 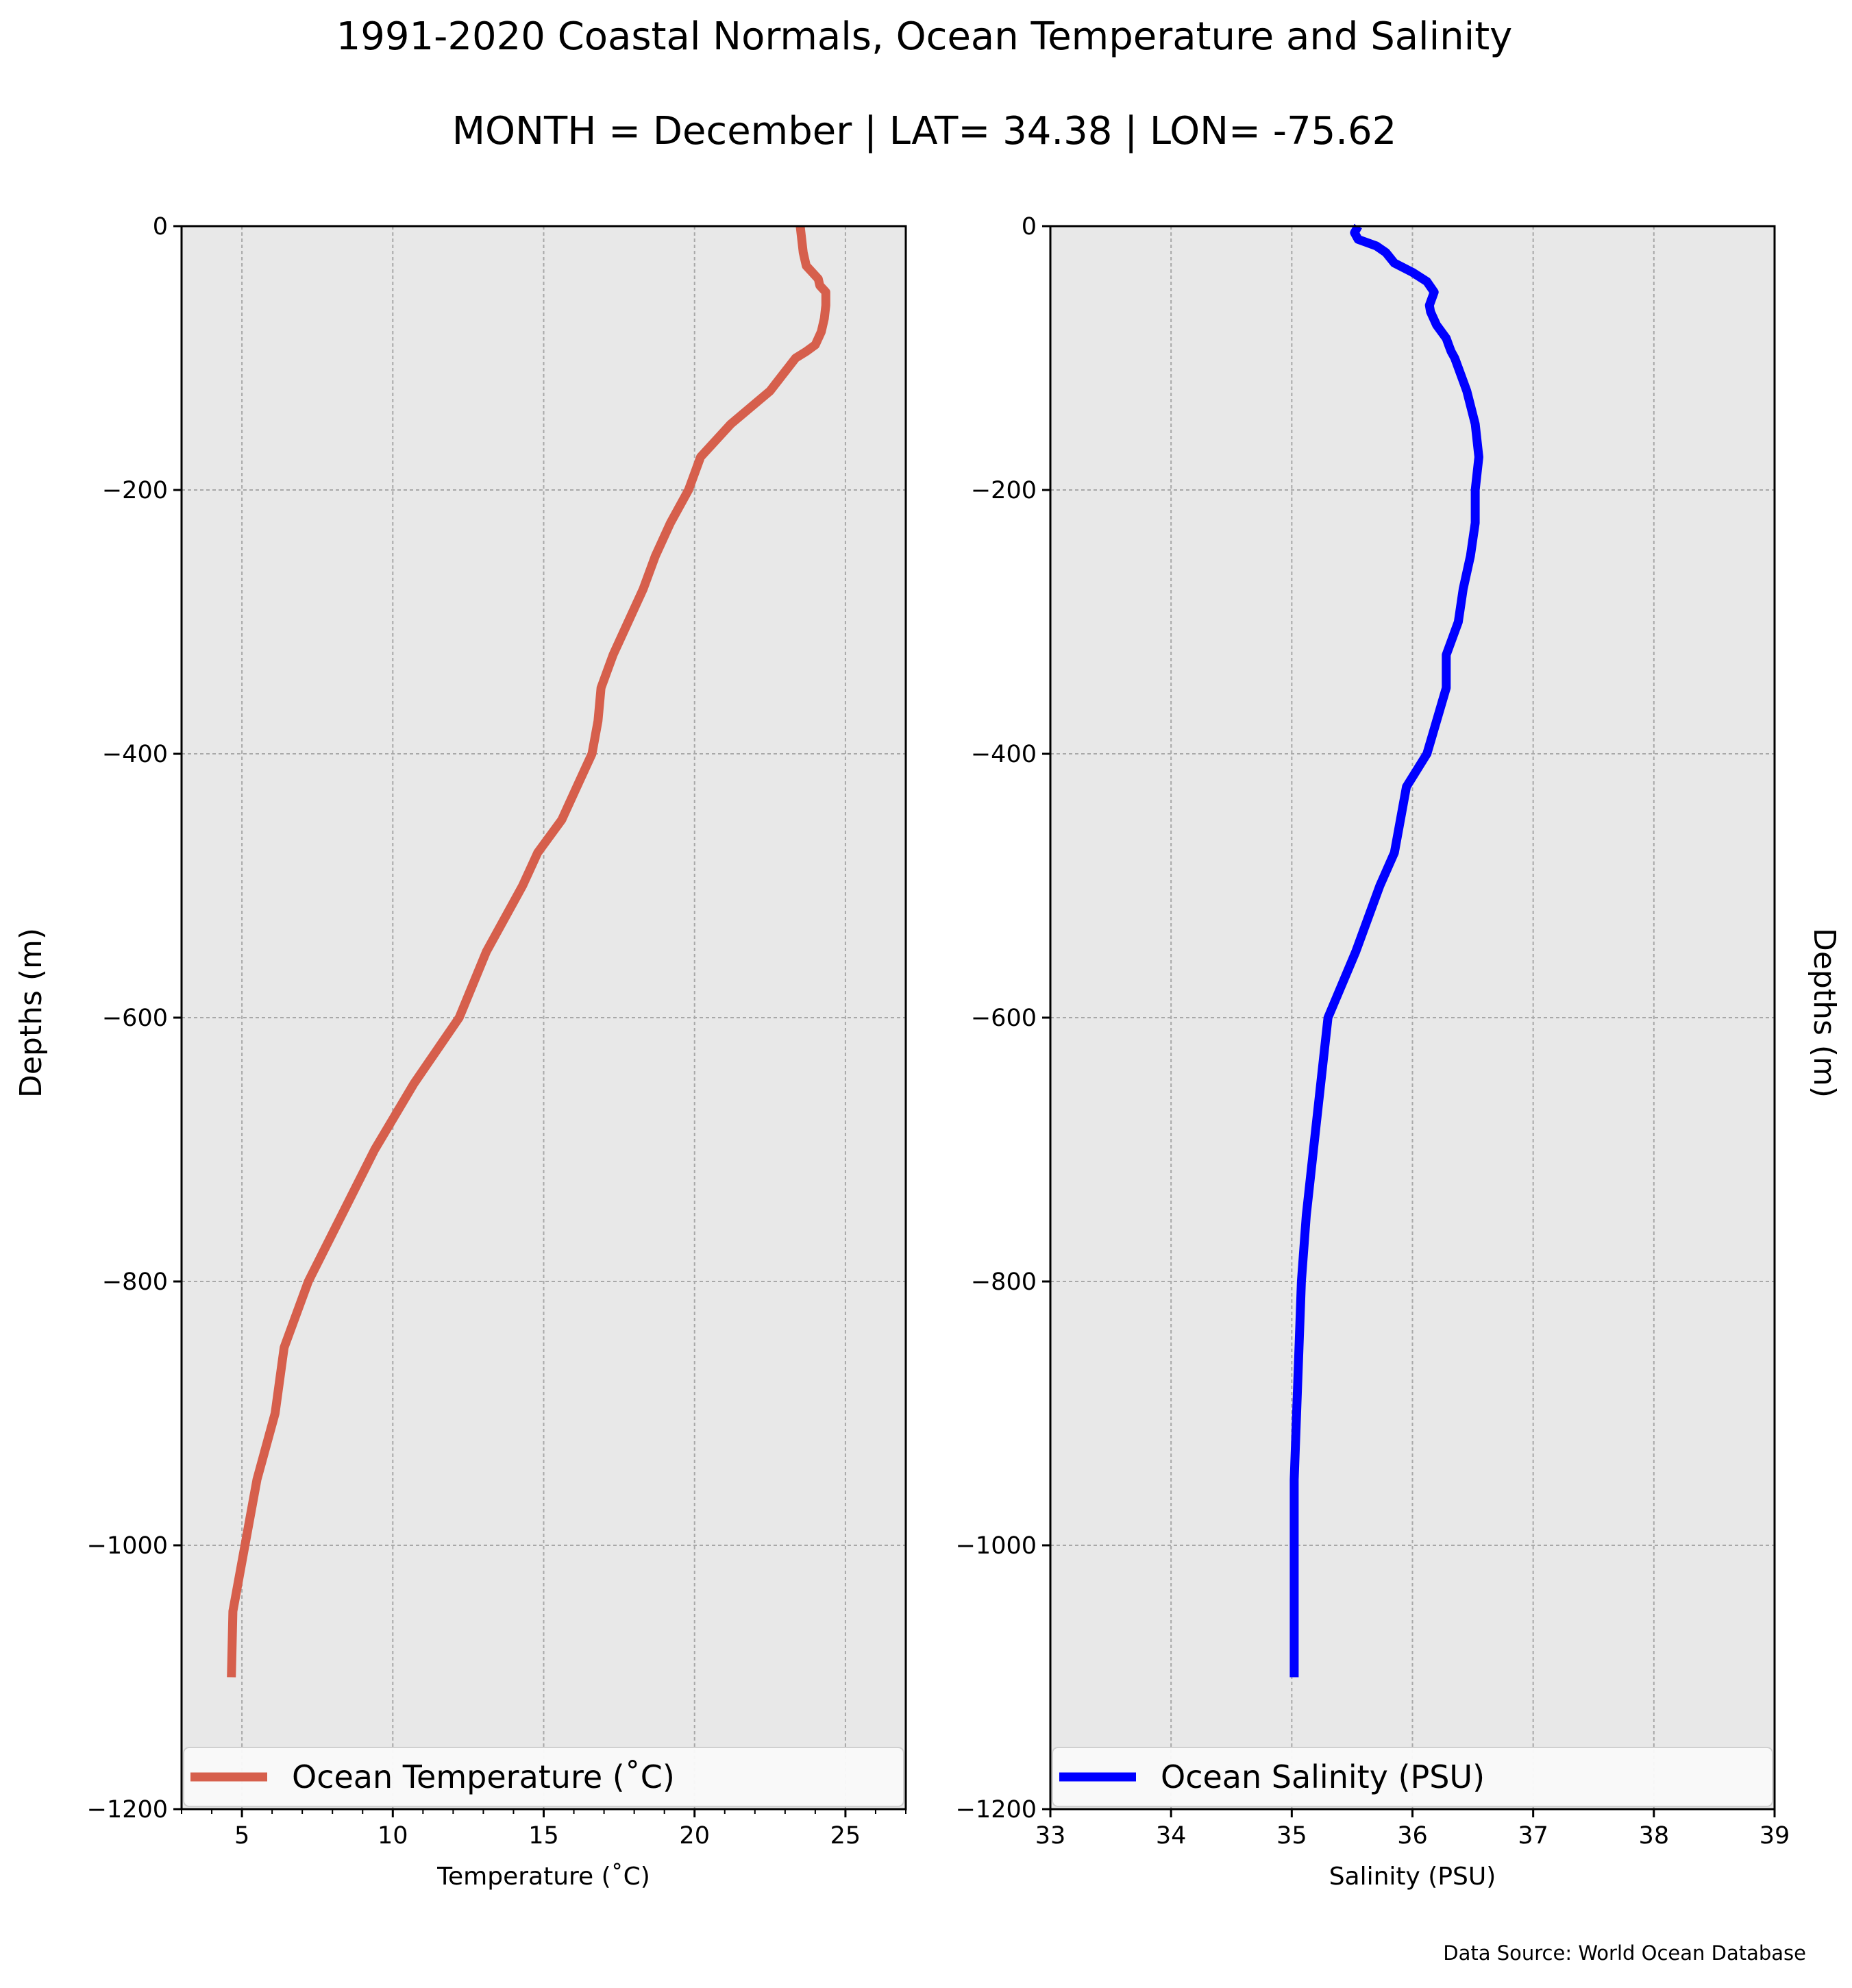 What do you see at coordinates (31, 1013) in the screenshot?
I see `temperature-depth-axis-label: Depths (m)` at bounding box center [31, 1013].